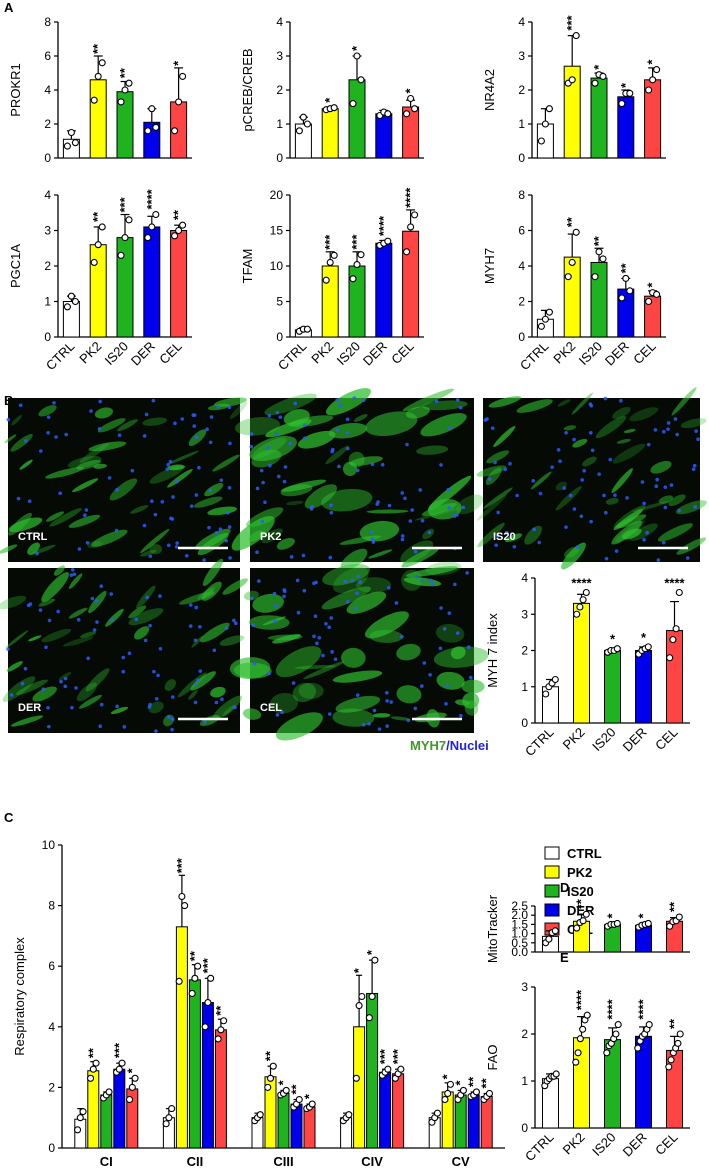 Image resolution: width=709 pixels, height=1174 pixels. Describe the element at coordinates (247, 89) in the screenshot. I see `y-axis-label: pCREB/CREB` at that location.